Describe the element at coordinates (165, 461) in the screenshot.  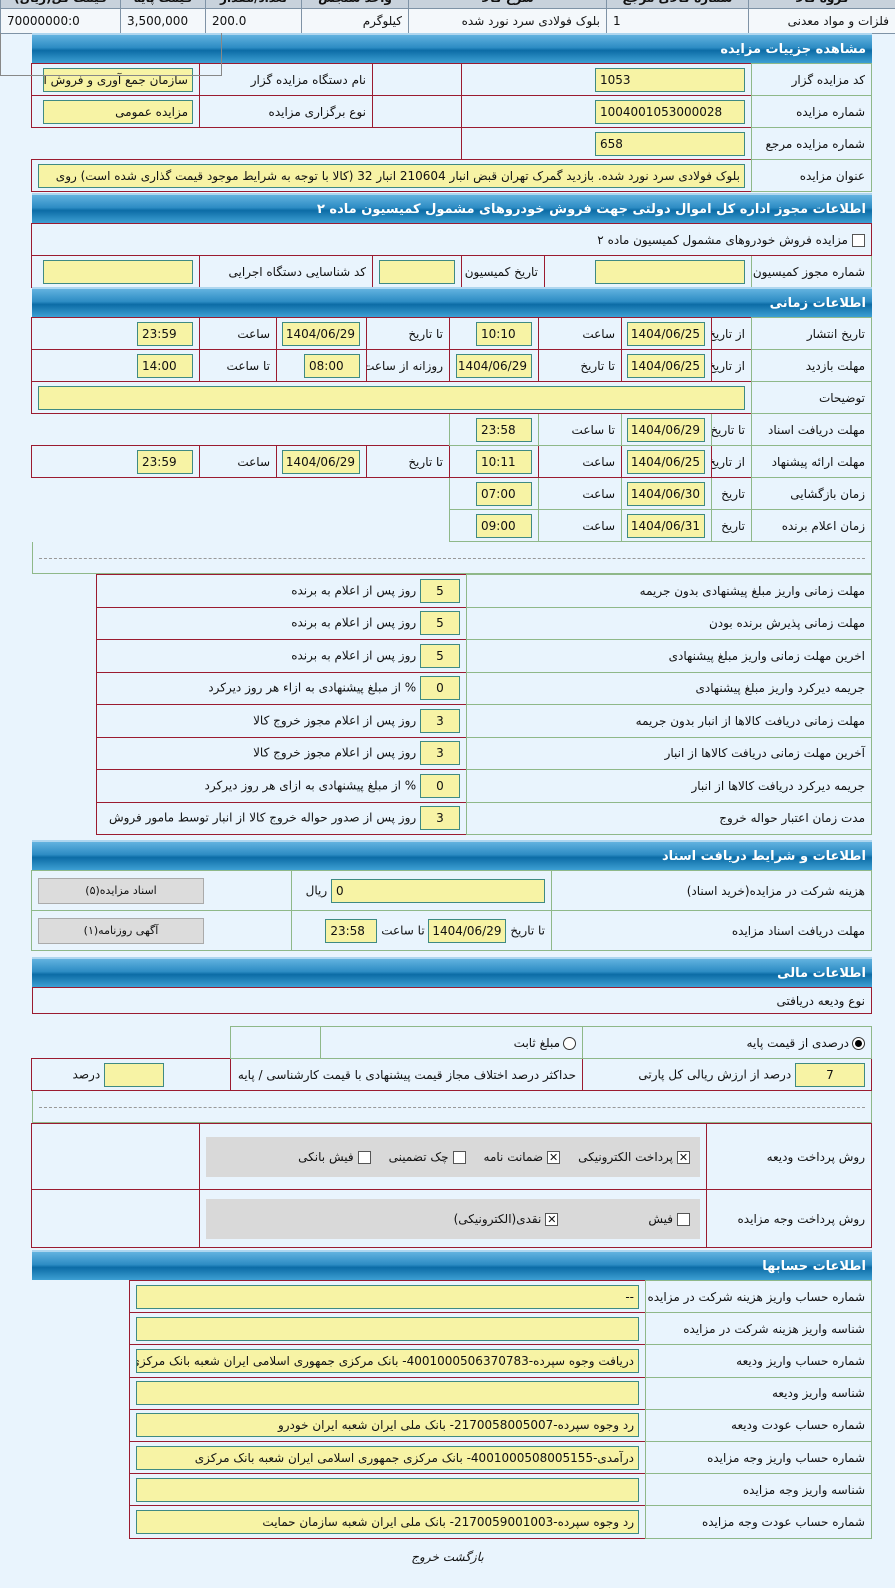
I see `offer-to-time-field: 23:59` at that location.